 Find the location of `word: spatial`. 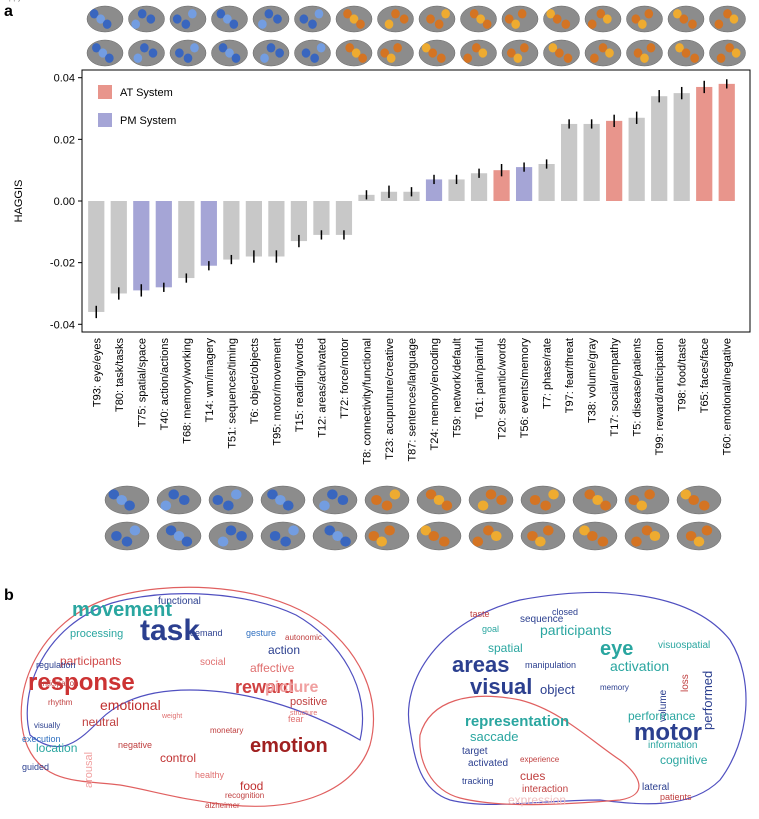

word: spatial is located at coordinates (505, 648).